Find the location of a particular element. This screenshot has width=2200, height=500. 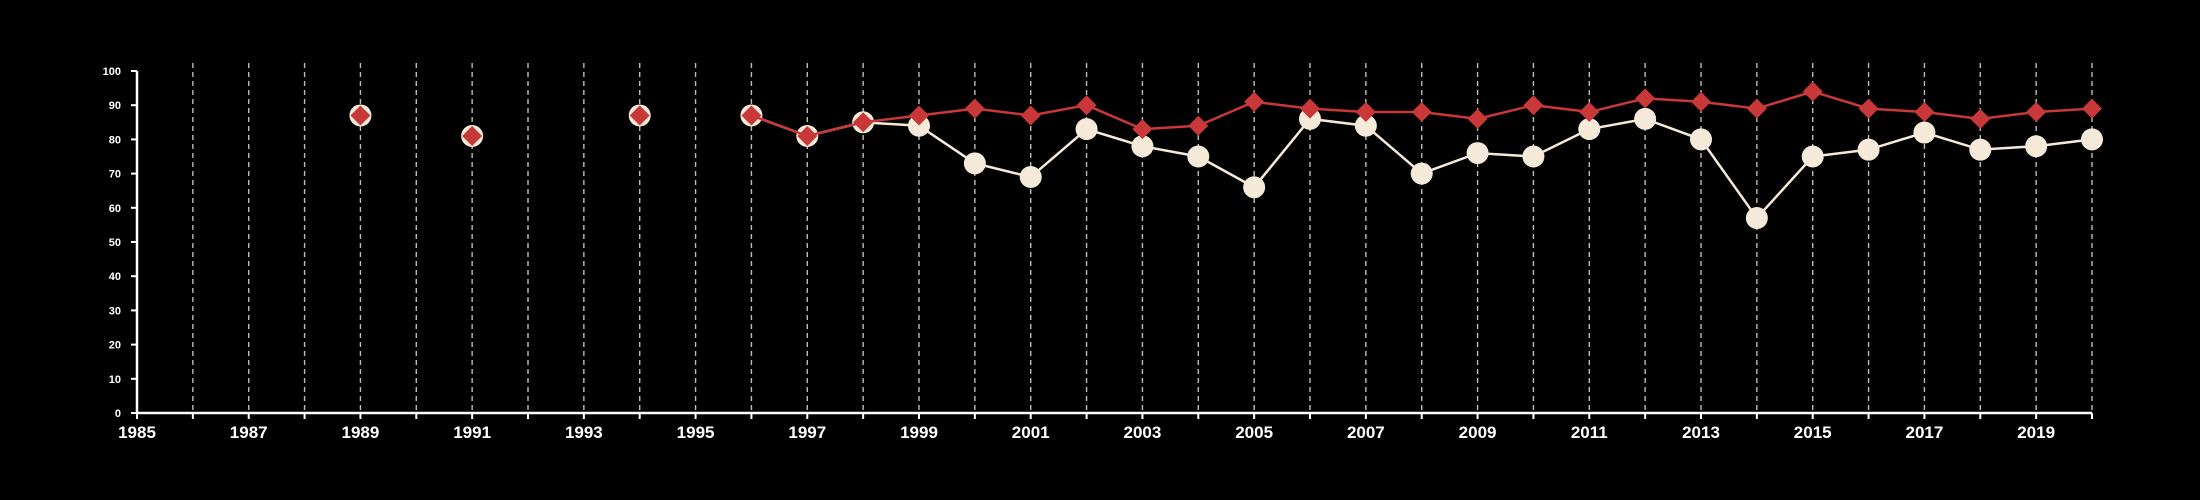

series-1-point-2009 is located at coordinates (1477, 153).